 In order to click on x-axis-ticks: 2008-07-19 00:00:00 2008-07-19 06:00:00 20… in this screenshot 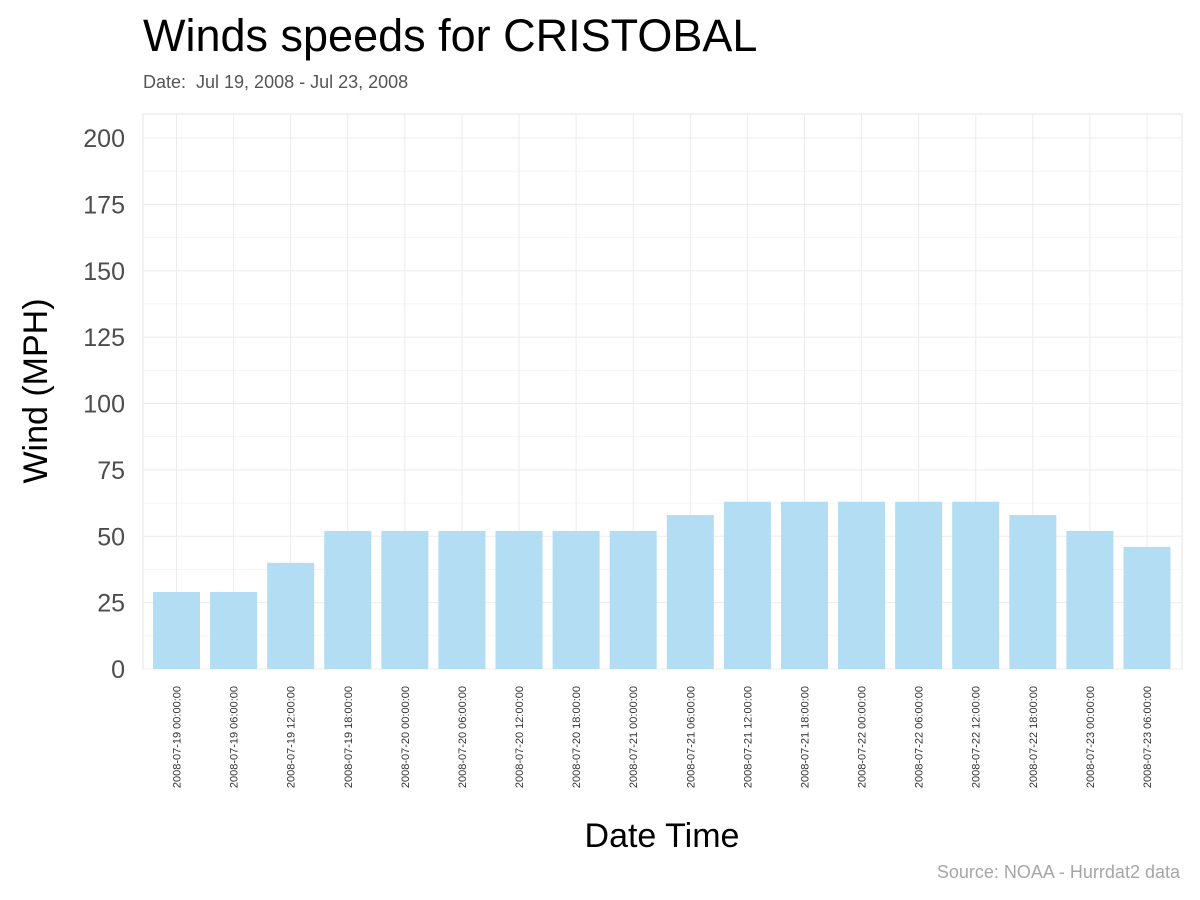, I will do `click(663, 737)`.